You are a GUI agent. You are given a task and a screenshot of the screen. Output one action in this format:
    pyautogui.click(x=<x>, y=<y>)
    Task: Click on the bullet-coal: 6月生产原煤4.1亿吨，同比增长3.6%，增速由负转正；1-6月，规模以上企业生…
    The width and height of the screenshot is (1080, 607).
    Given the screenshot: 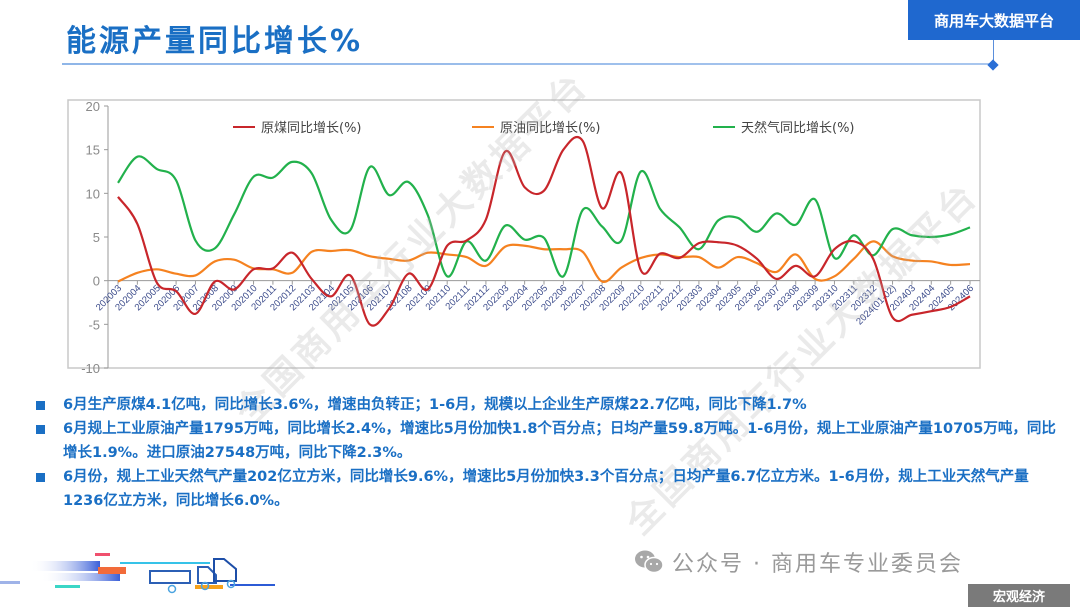 What is the action you would take?
    pyautogui.click(x=545, y=405)
    